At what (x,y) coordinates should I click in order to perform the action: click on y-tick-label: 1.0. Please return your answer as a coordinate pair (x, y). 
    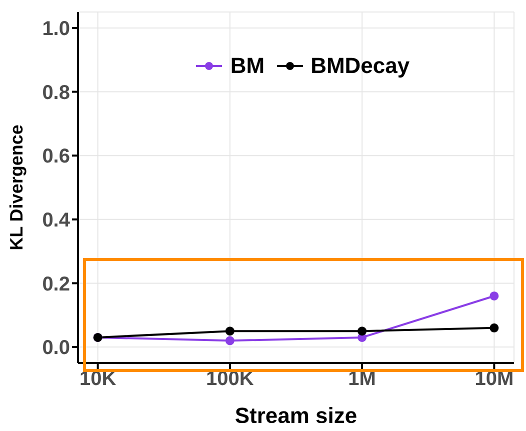
    Looking at the image, I should click on (56, 29).